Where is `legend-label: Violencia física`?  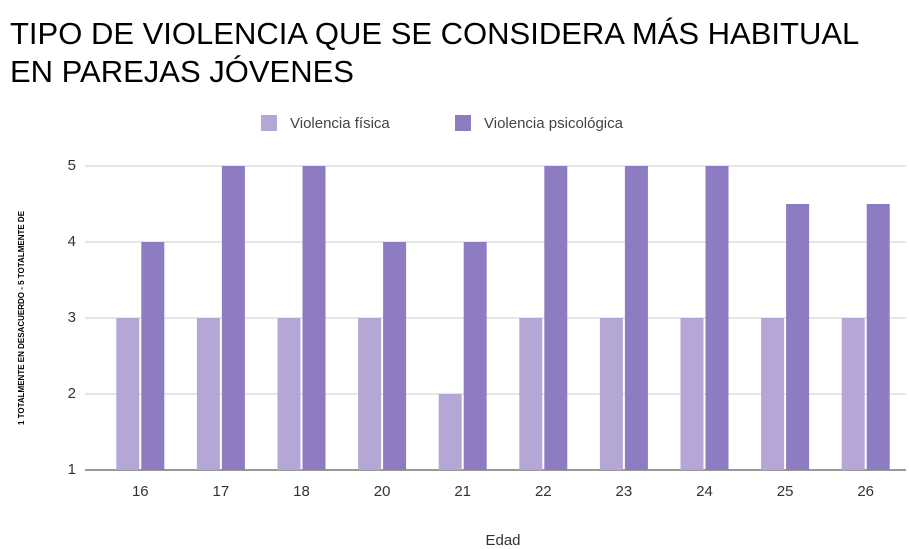
legend-label: Violencia física is located at coordinates (340, 123).